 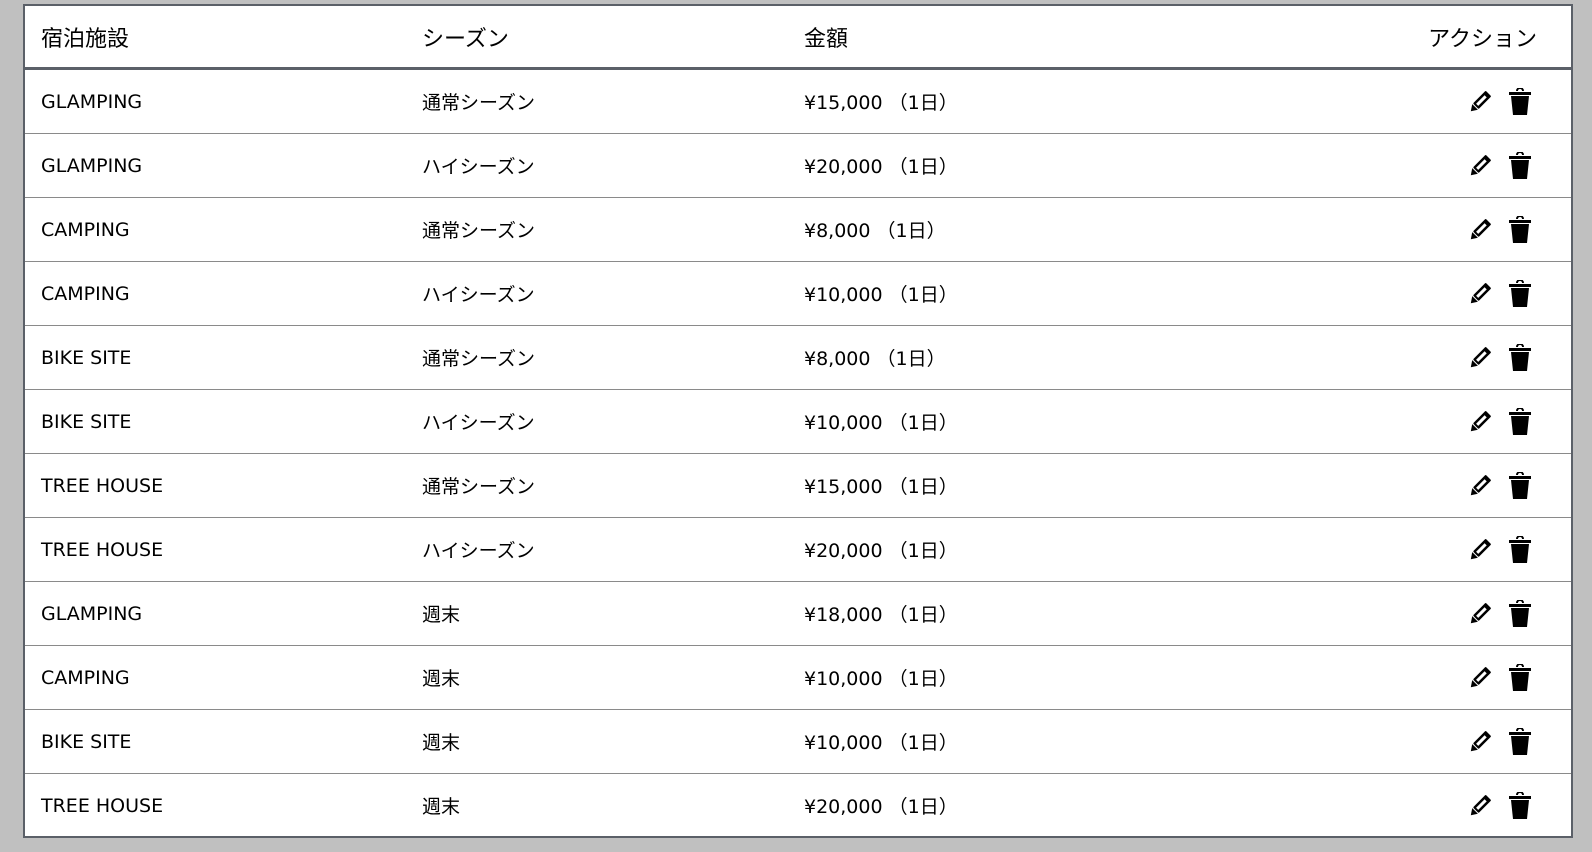 What do you see at coordinates (798, 358) in the screenshot?
I see `table-row: BIKE SITE 通常シーズン ¥8,000 （1日）` at bounding box center [798, 358].